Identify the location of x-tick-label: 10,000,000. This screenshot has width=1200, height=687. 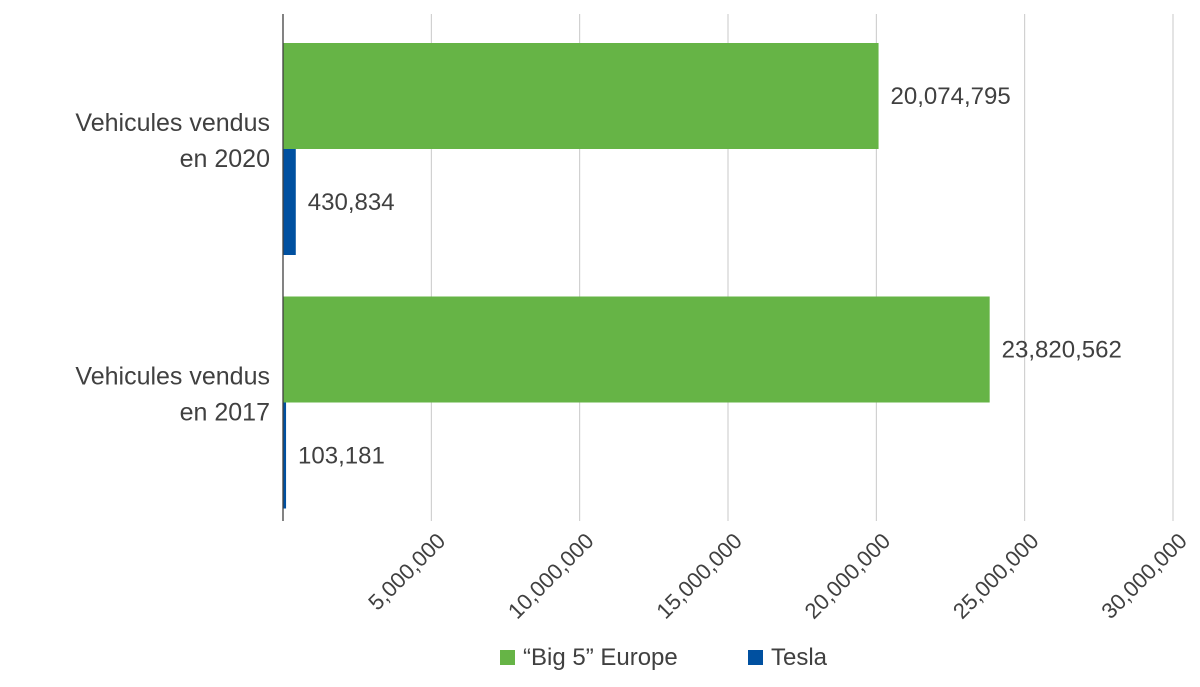
(551, 576).